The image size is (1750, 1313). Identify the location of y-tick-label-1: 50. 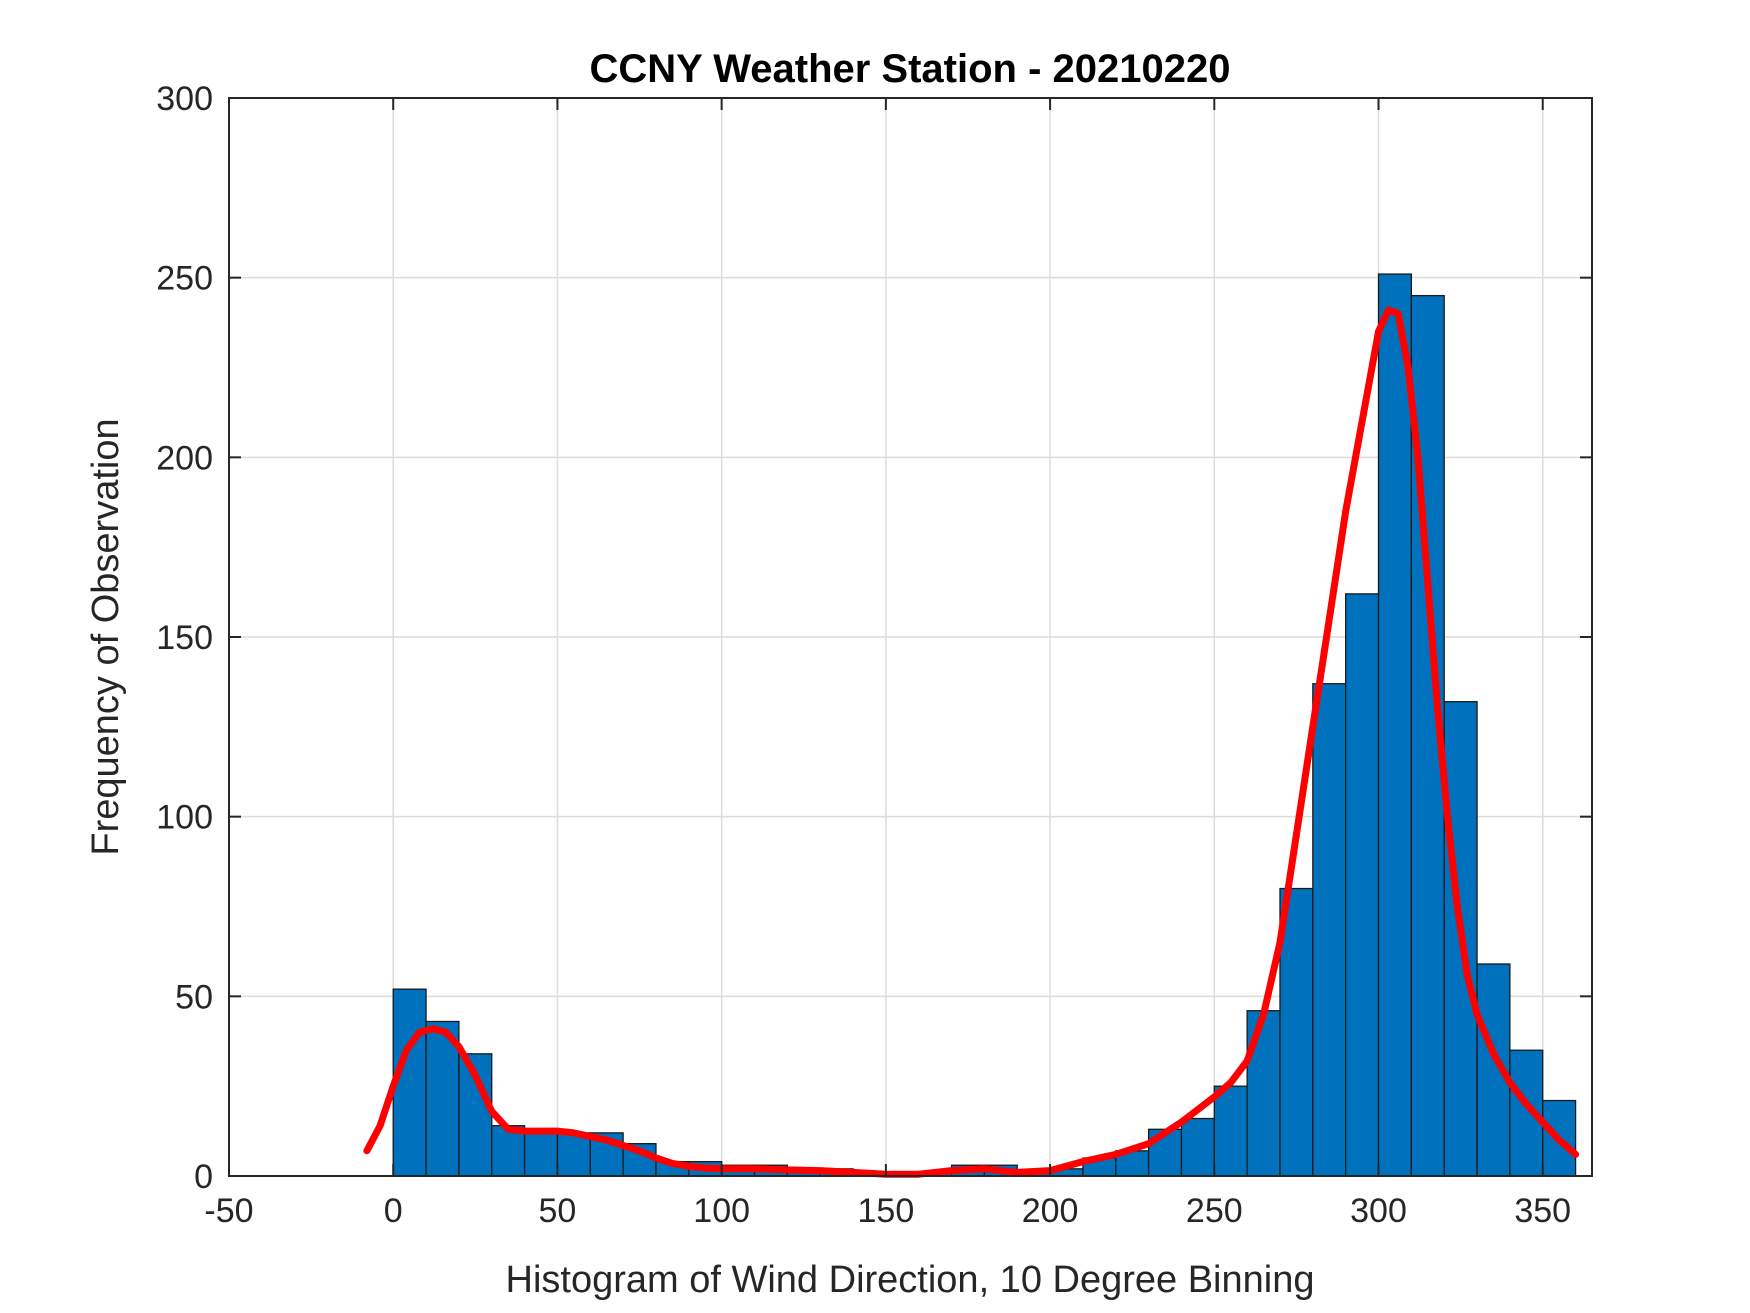
(194, 997).